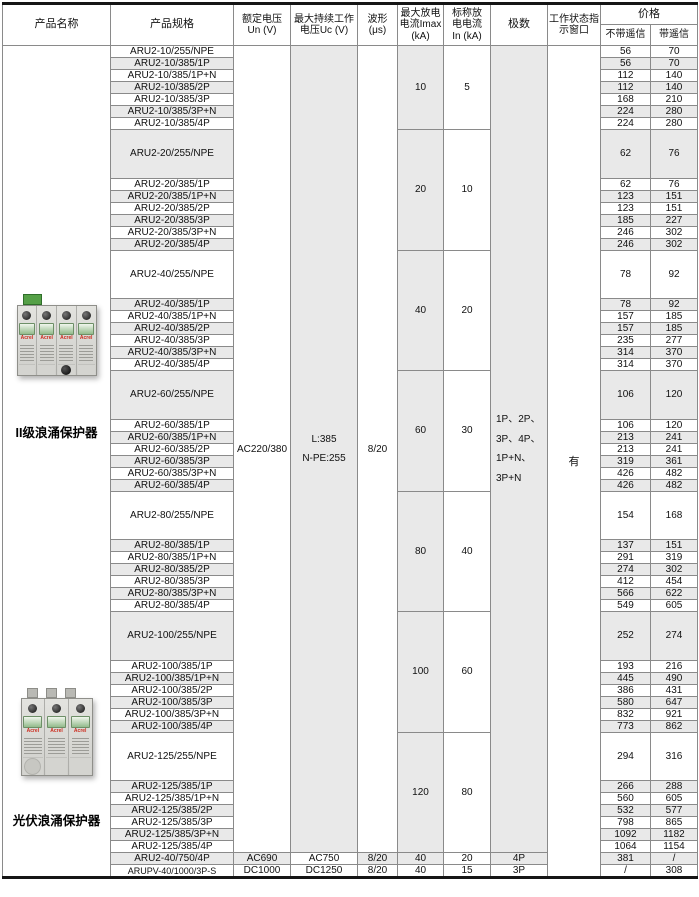  I want to click on spec-cell: ARU2-20/385/1P+N, so click(172, 196).